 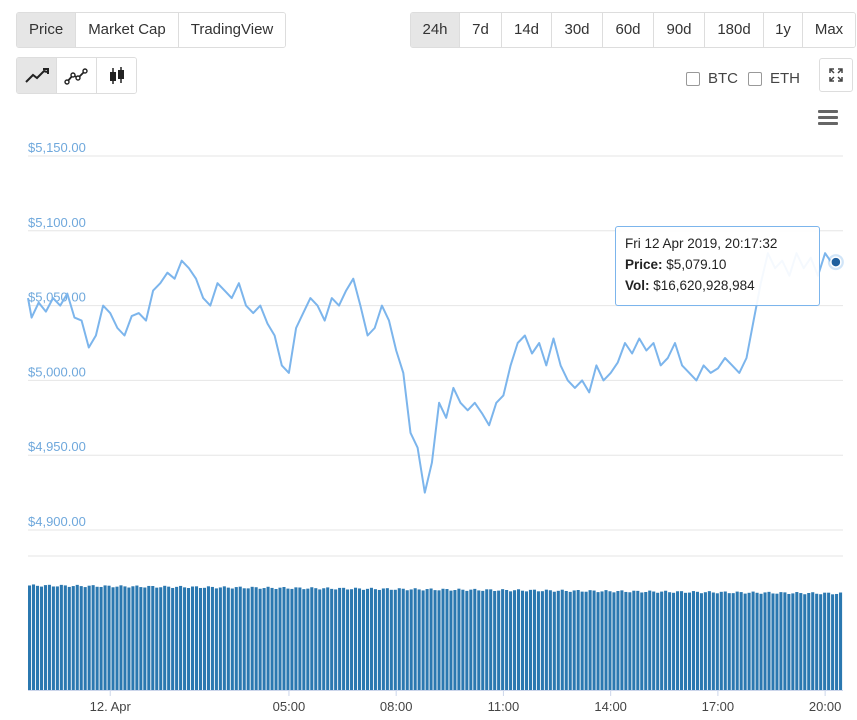 I want to click on x-tick-label: 12. Apr, so click(x=111, y=706).